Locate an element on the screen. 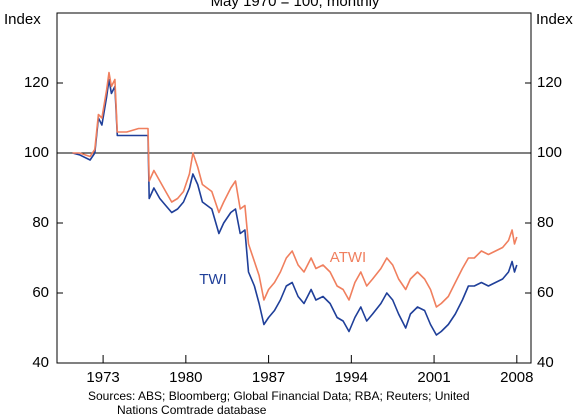 The width and height of the screenshot is (579, 418). source-line: Nations Comtrade database is located at coordinates (192, 410).